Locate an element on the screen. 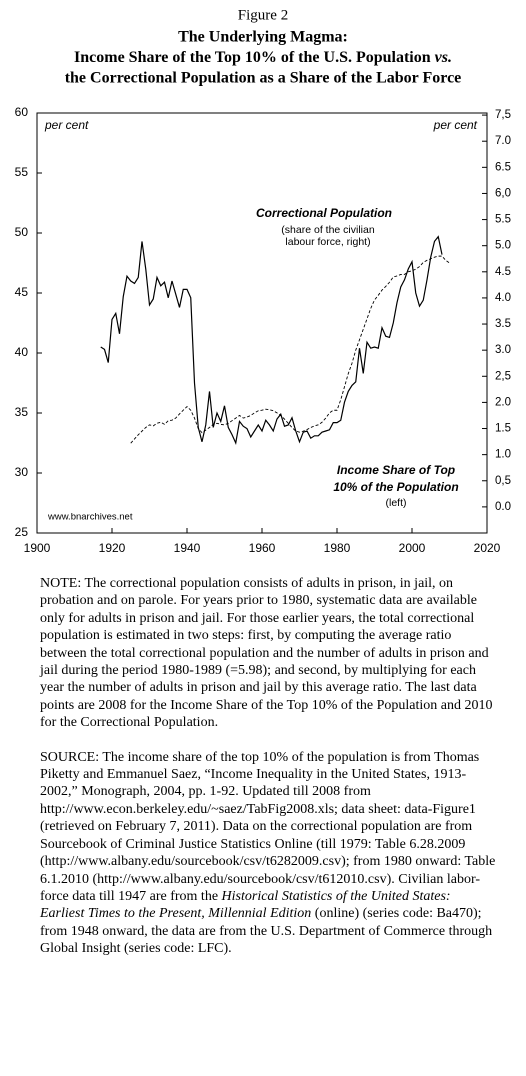  y2-unit-label: per cent is located at coordinates (455, 125).